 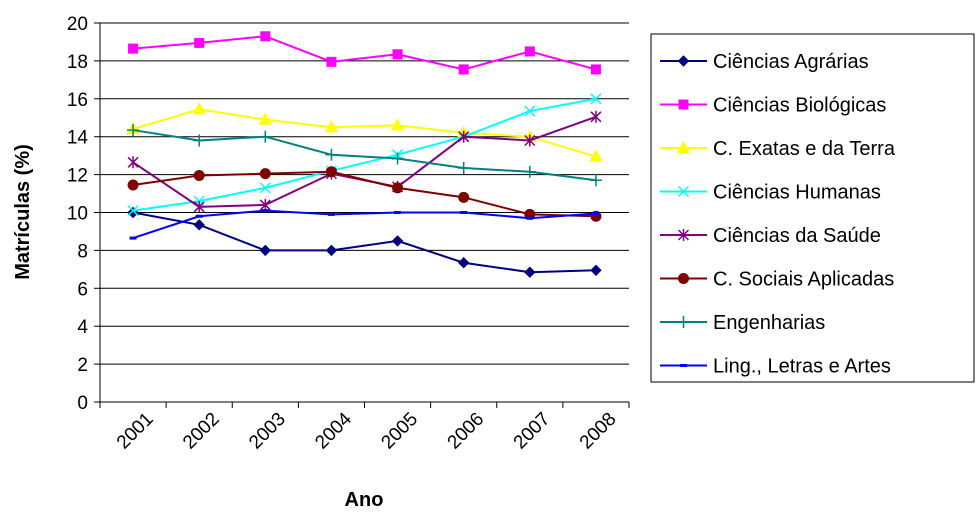 I want to click on y-tick-labels: 0 2 4 6 8 10 12 14 16 18 20, so click(x=78, y=214).